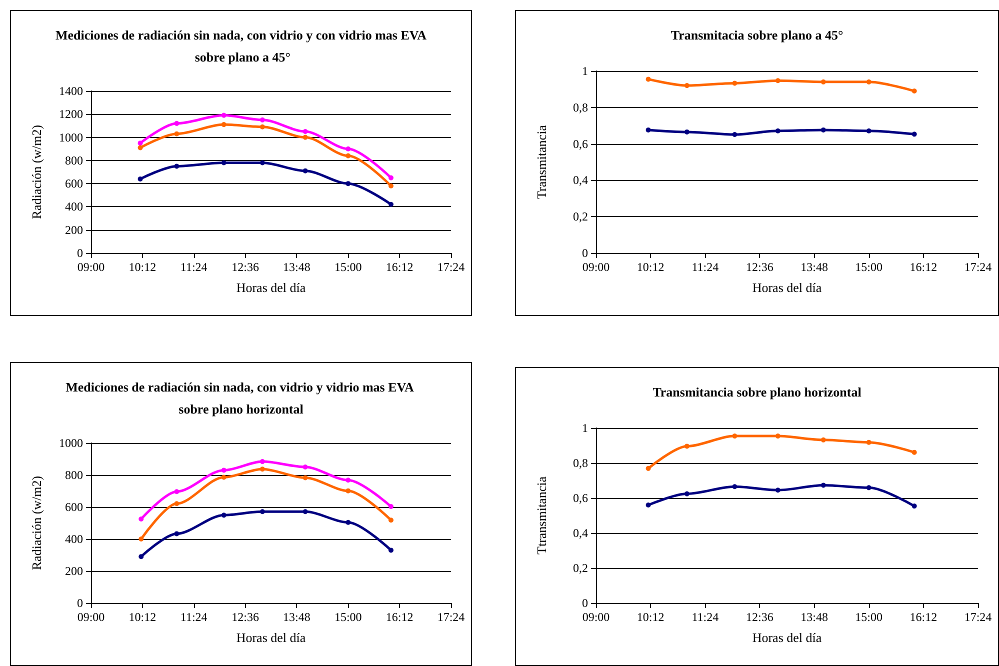 The width and height of the screenshot is (999, 666). I want to click on y-tick-label: 800, so click(74, 475).